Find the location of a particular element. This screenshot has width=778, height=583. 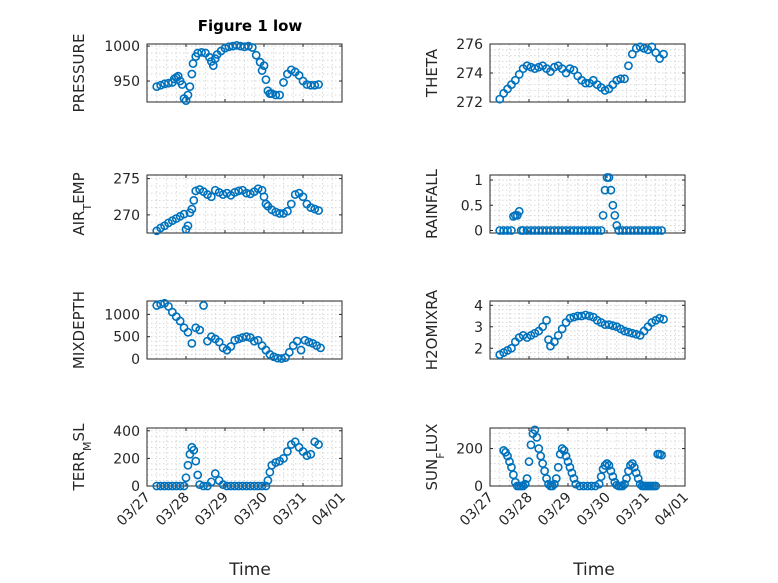

subplot-air_temp: 270 275 AIRTEMP is located at coordinates (206, 204).